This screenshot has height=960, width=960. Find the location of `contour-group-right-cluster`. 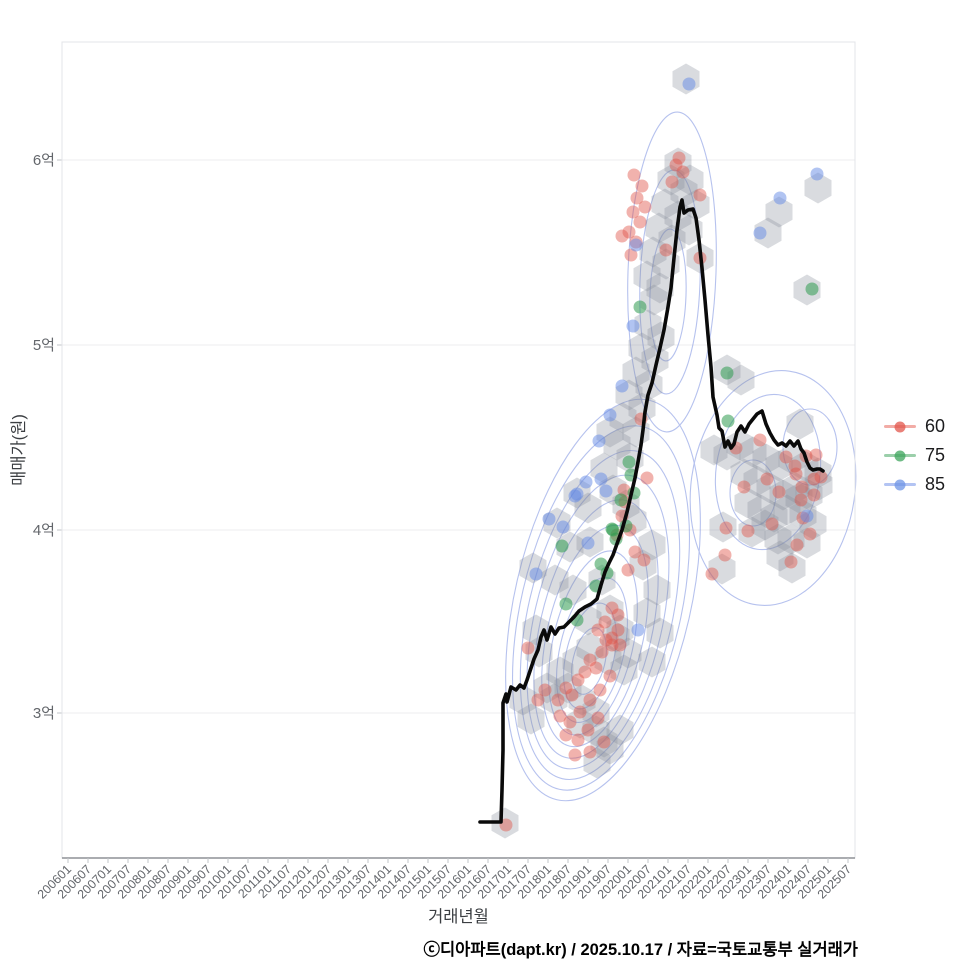

contour-group-right-cluster is located at coordinates (773, 488).